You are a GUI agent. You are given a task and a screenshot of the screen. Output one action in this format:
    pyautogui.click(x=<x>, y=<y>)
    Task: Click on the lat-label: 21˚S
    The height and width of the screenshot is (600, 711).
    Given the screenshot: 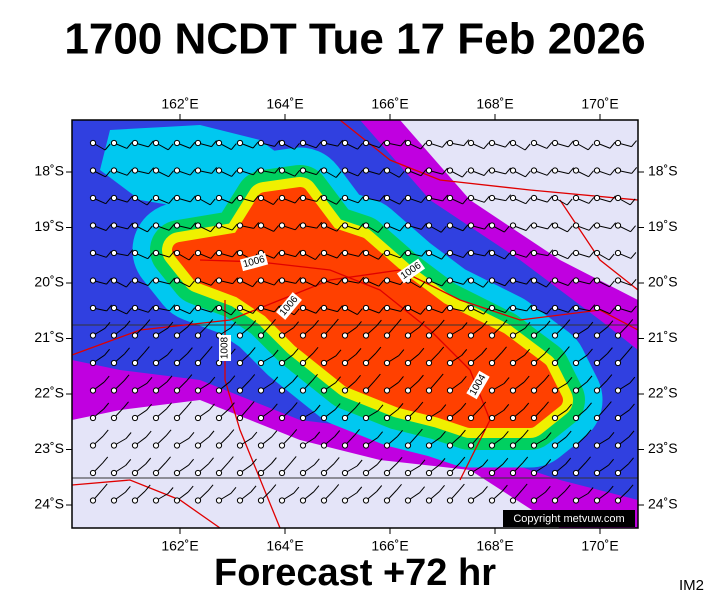 What is the action you would take?
    pyautogui.click(x=663, y=337)
    